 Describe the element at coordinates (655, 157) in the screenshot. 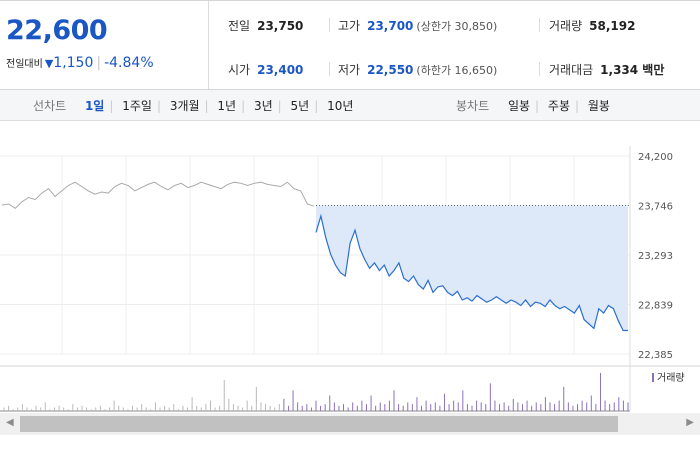

I see `y-tick-label: 24,200` at that location.